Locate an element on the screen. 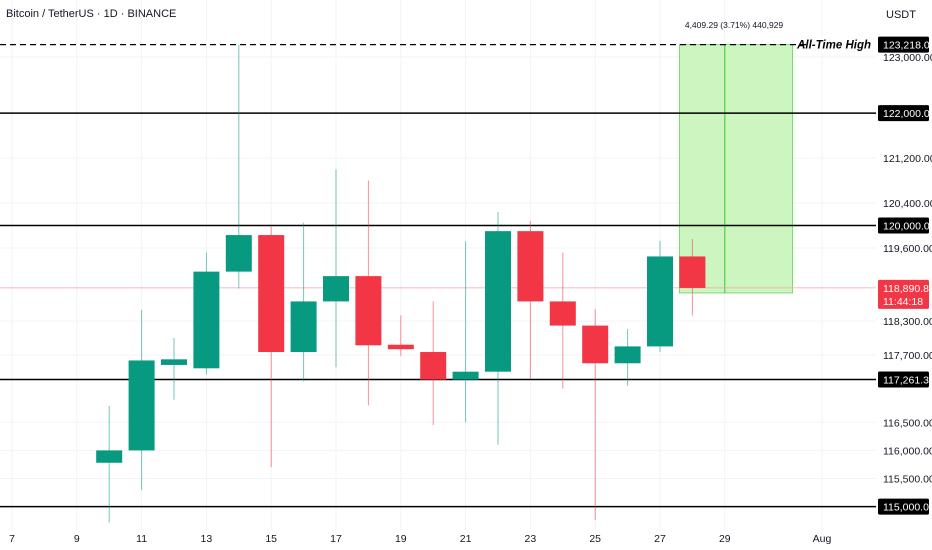  x-tick-label: 7 is located at coordinates (12, 539).